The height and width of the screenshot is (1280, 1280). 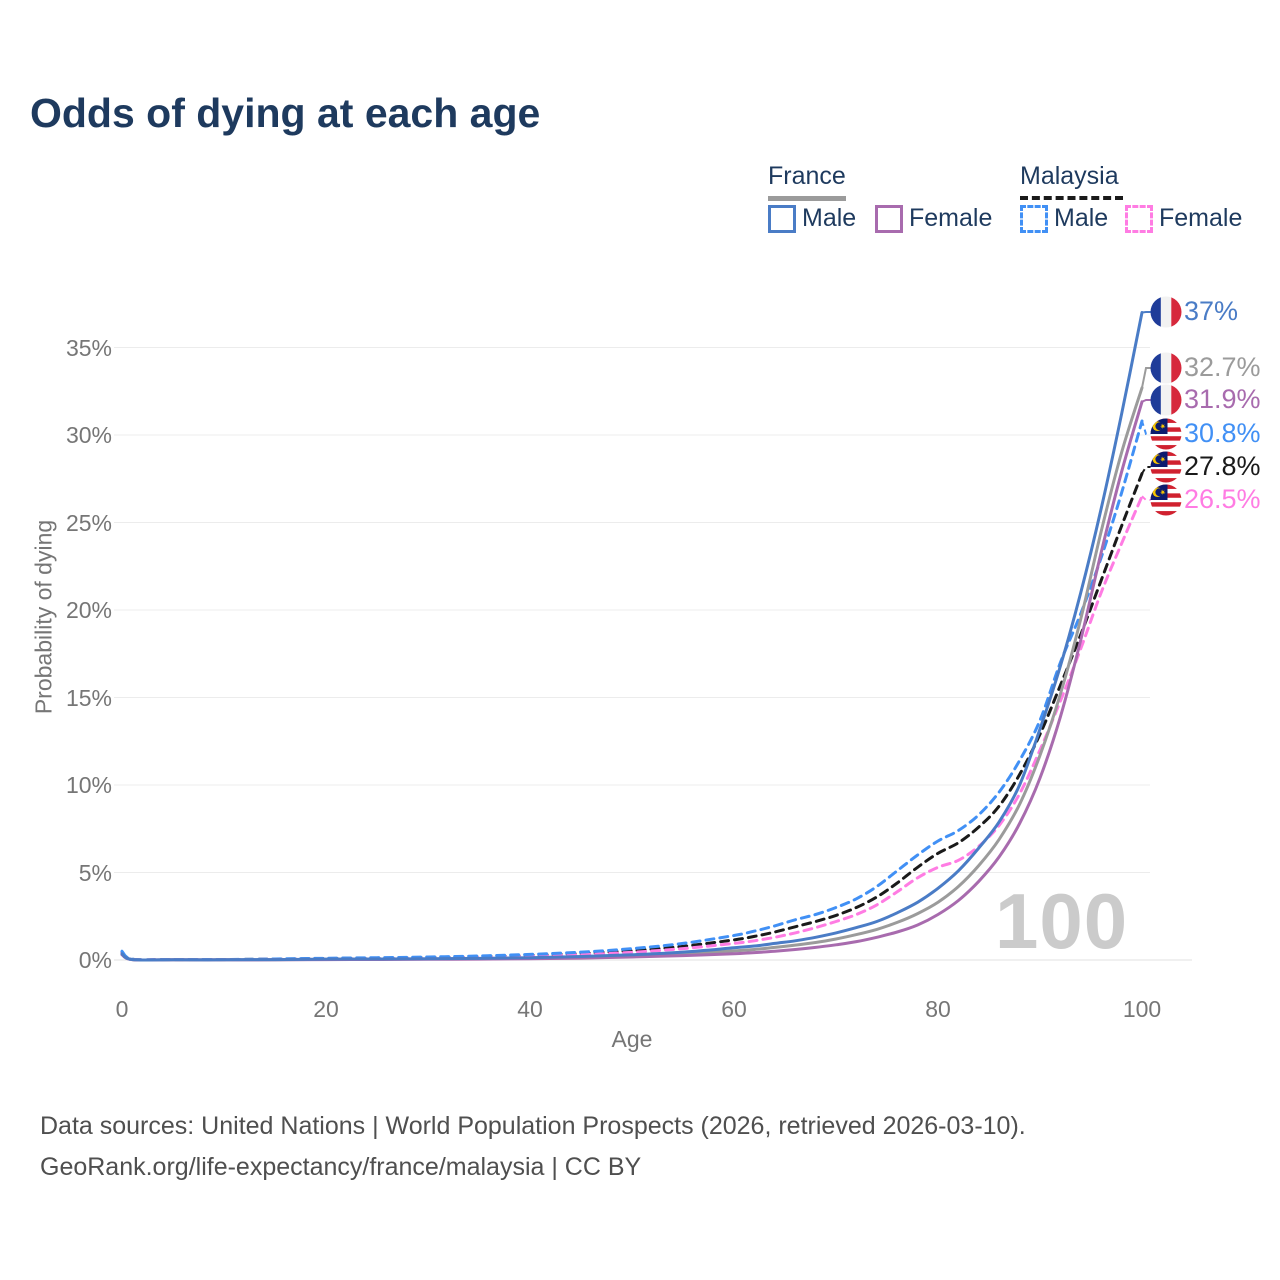 I want to click on legend-item-malaysia-female: Female, so click(x=1183, y=218).